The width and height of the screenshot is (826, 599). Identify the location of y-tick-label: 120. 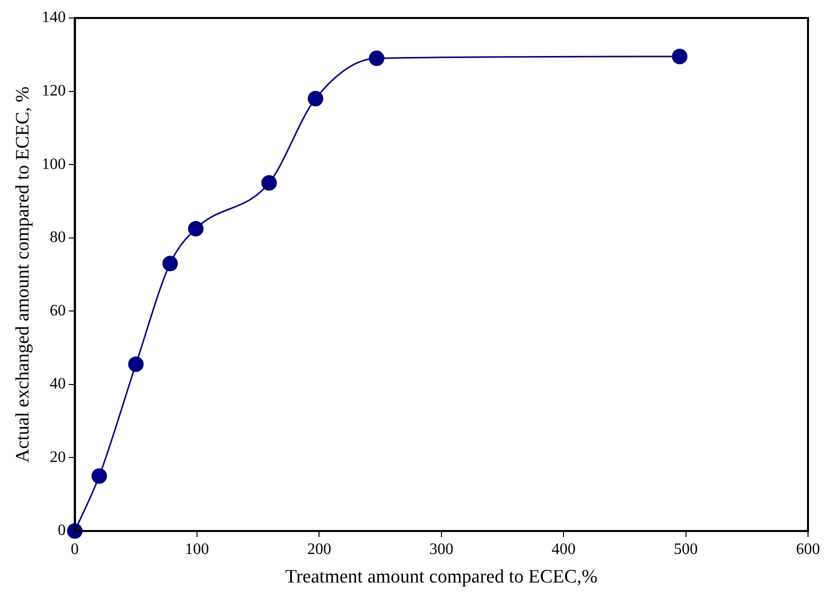
(54, 91).